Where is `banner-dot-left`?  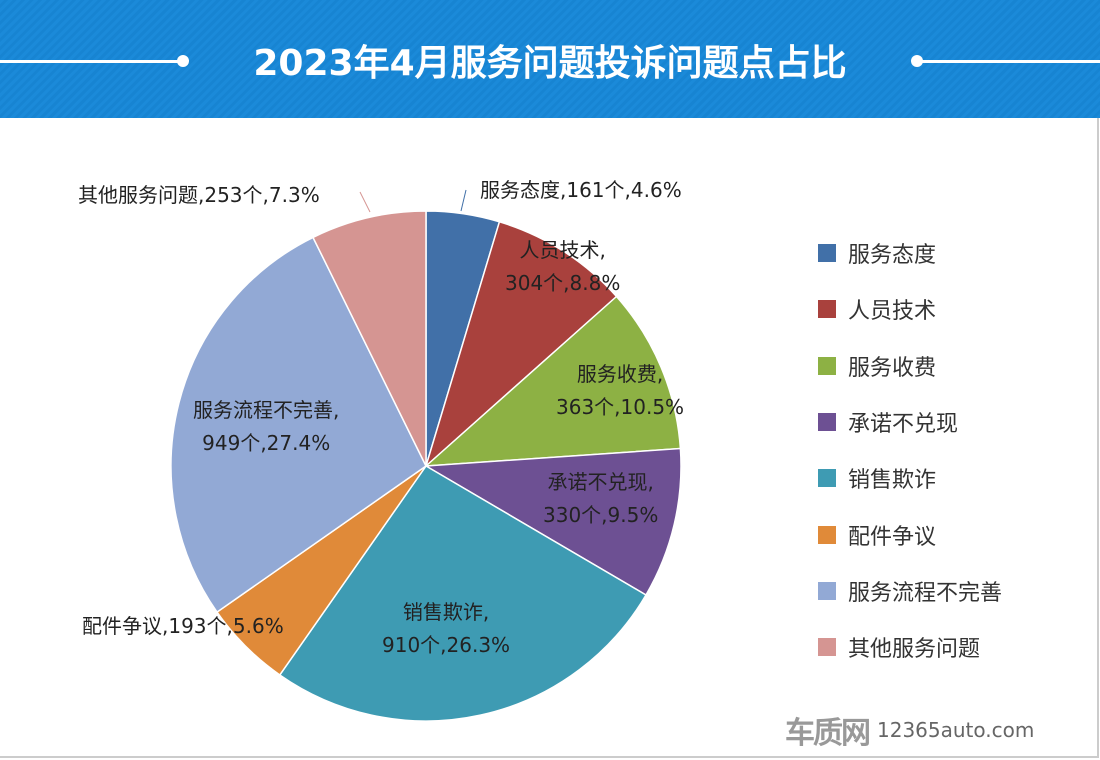
banner-dot-left is located at coordinates (183, 61).